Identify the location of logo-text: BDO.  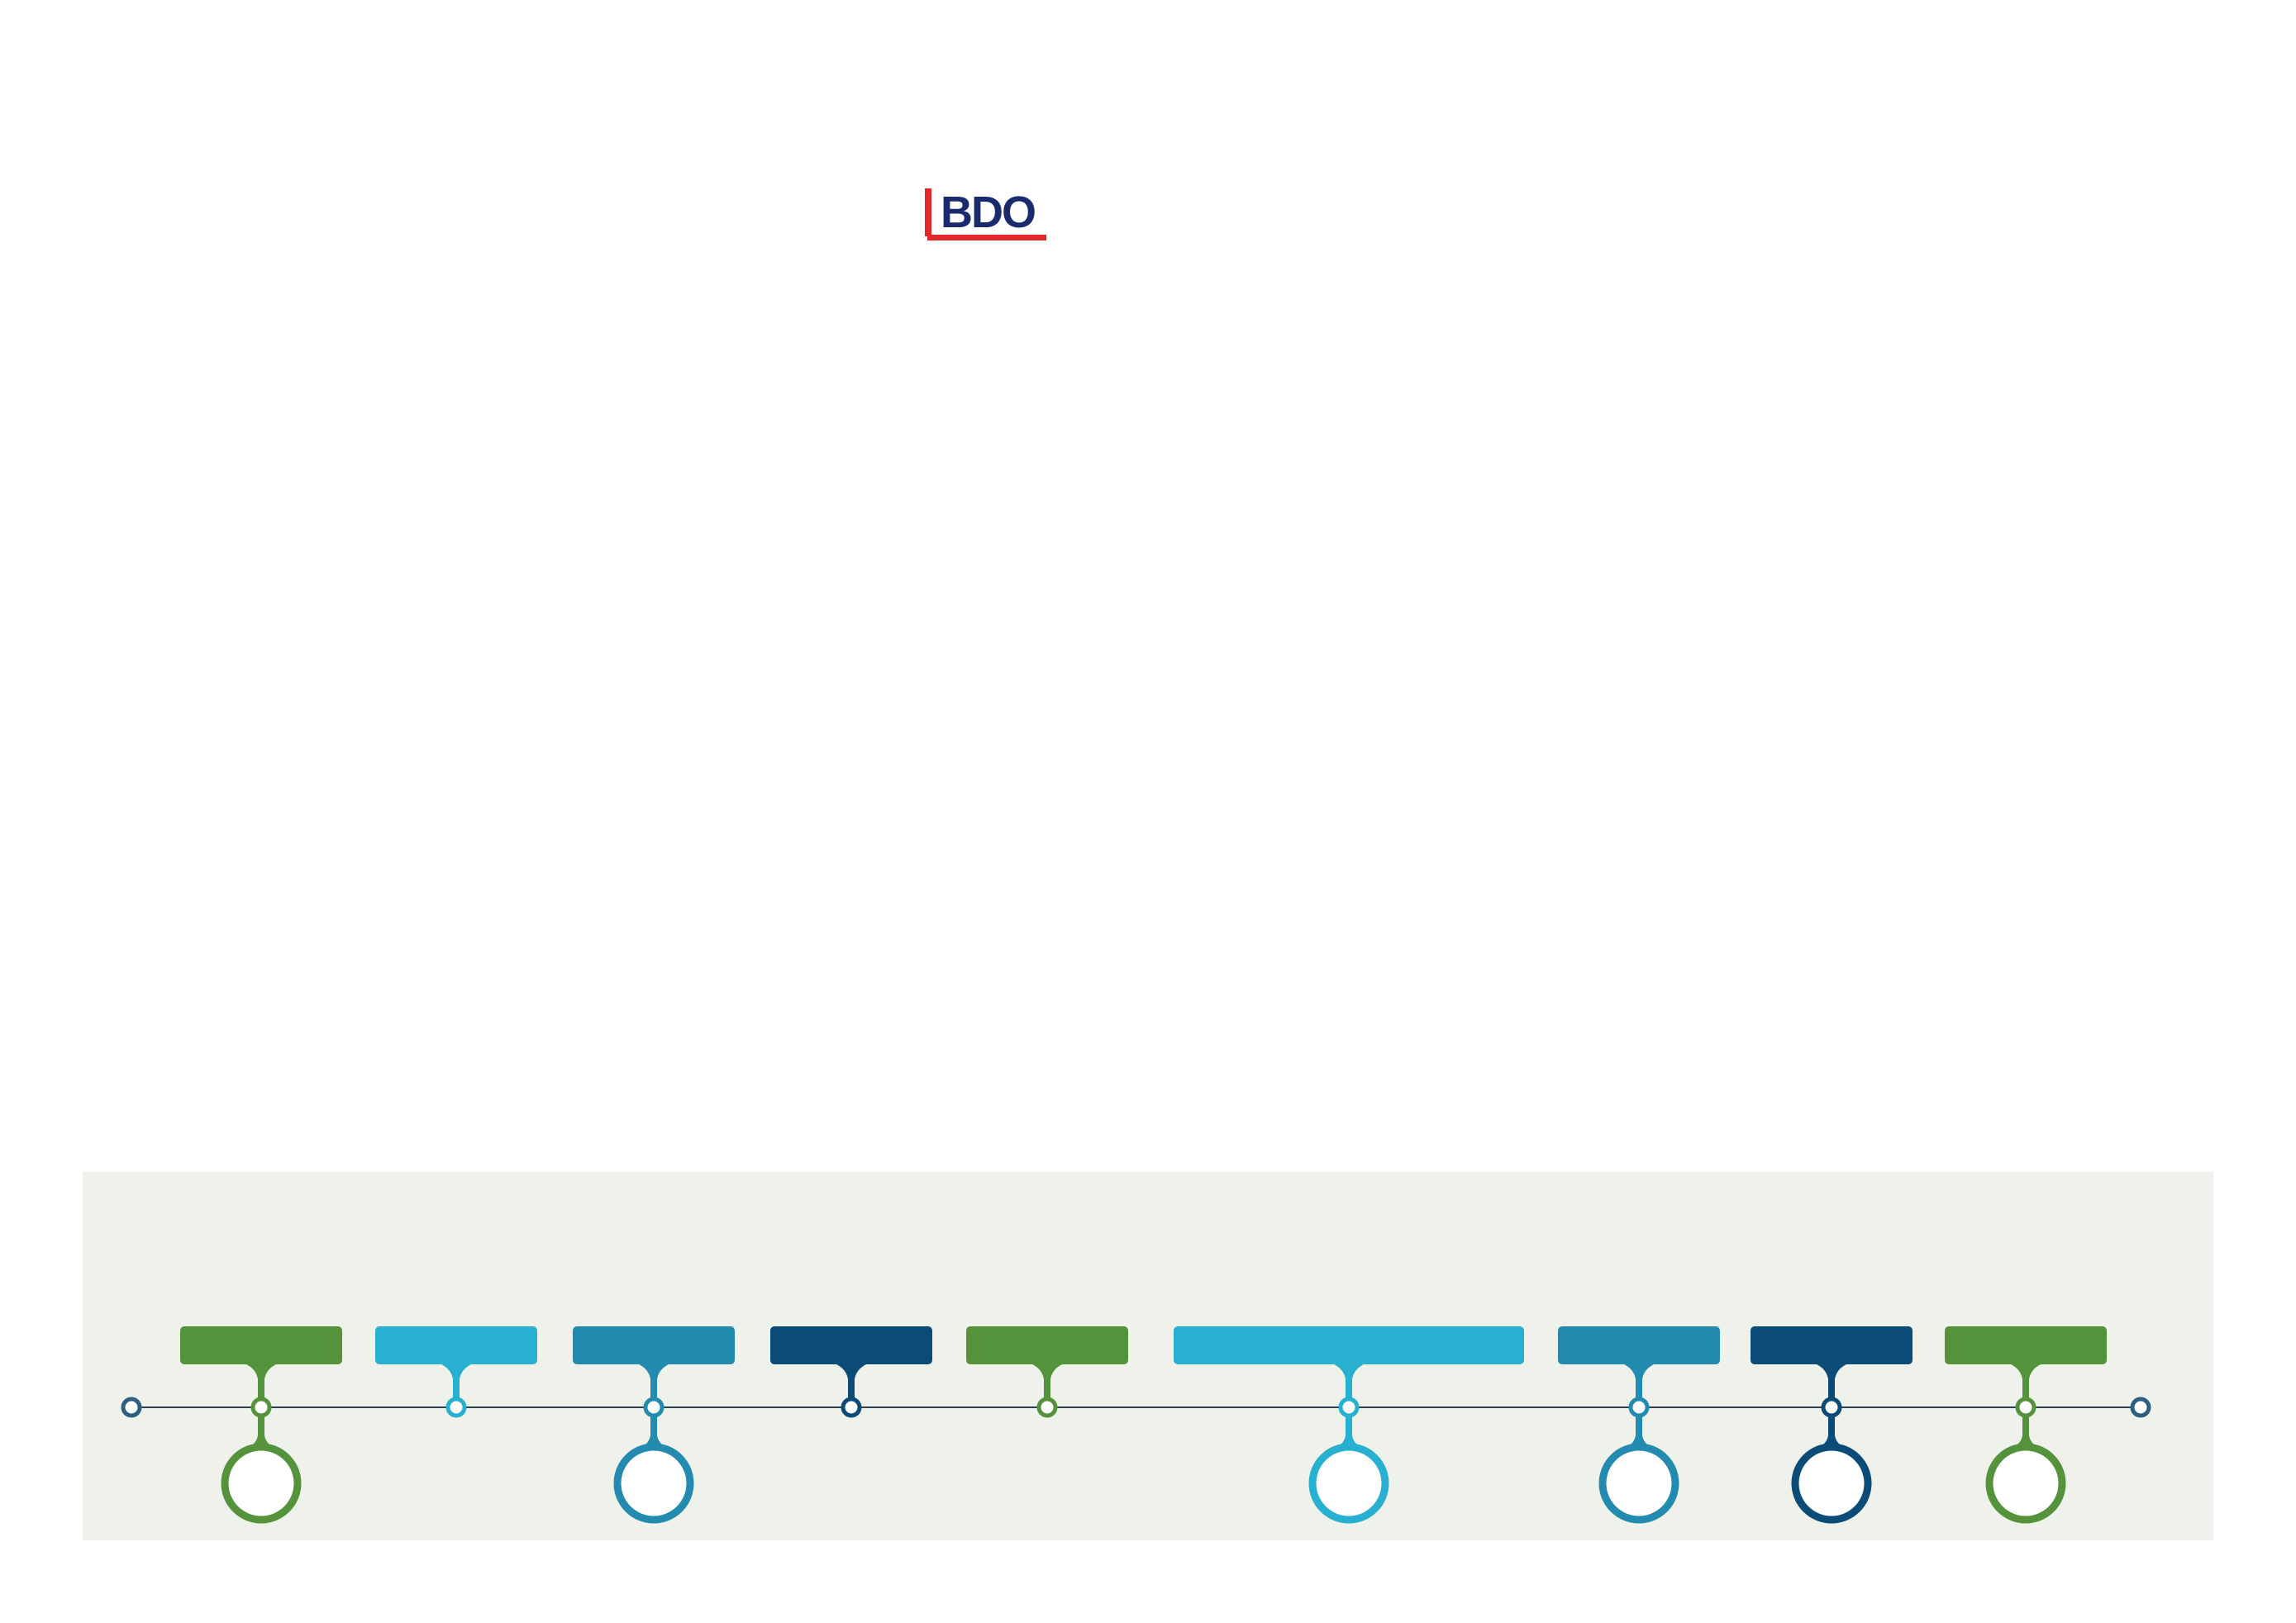
(988, 213).